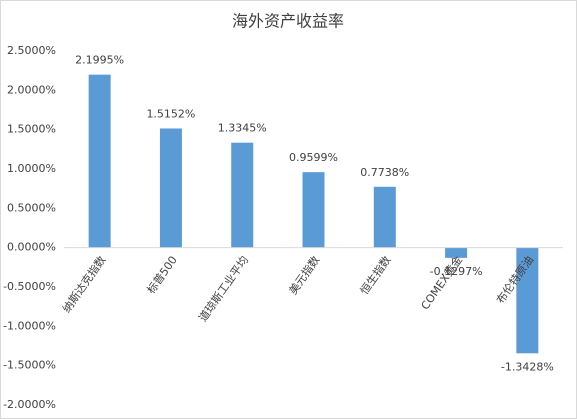 The width and height of the screenshot is (577, 419). I want to click on y-tick-label: -1.0000%, so click(29, 325).